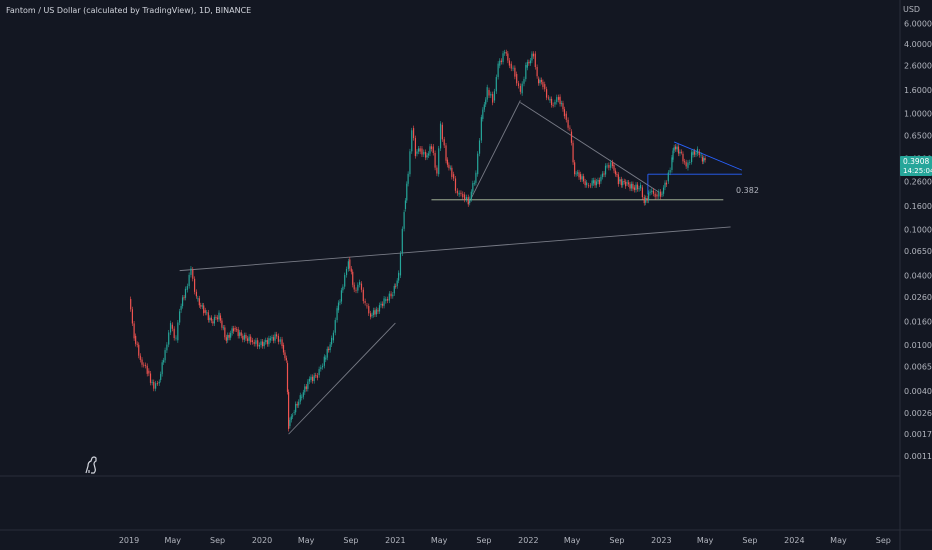  What do you see at coordinates (918, 24) in the screenshot?
I see `price-tick-label: 6.0000` at bounding box center [918, 24].